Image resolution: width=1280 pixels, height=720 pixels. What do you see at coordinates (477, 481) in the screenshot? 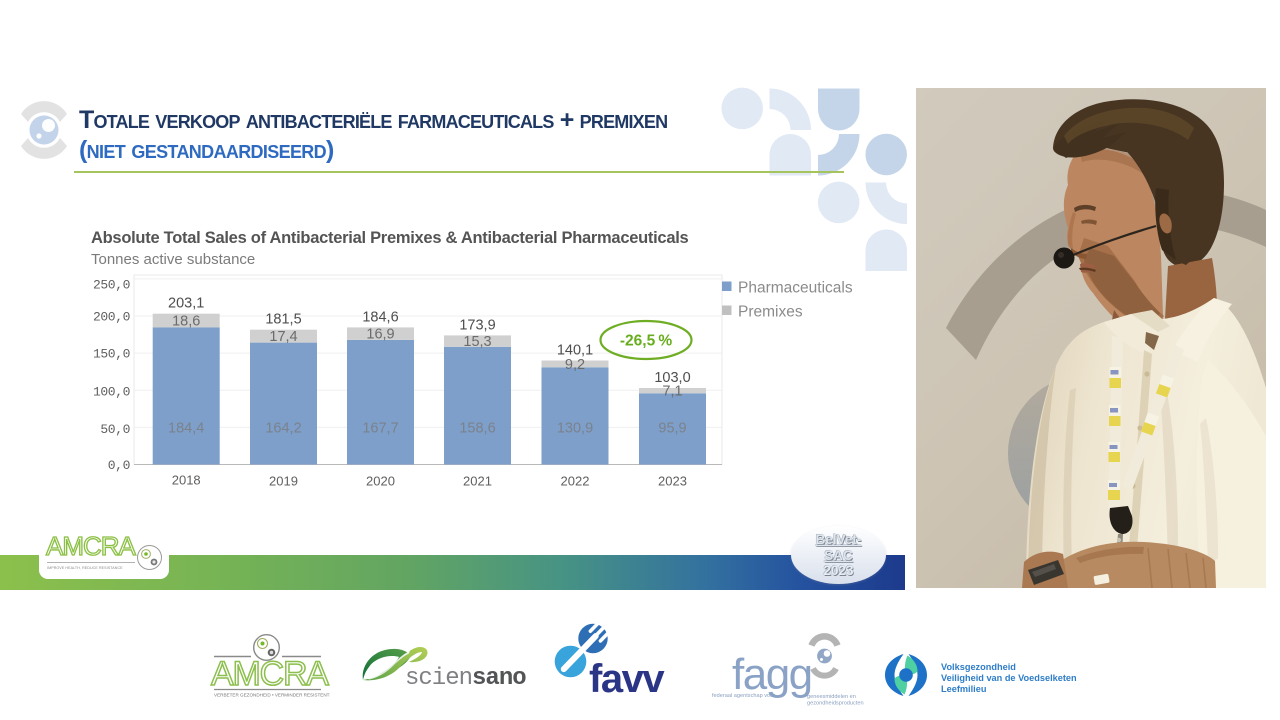
I see `svg-text: 2021` at bounding box center [477, 481].